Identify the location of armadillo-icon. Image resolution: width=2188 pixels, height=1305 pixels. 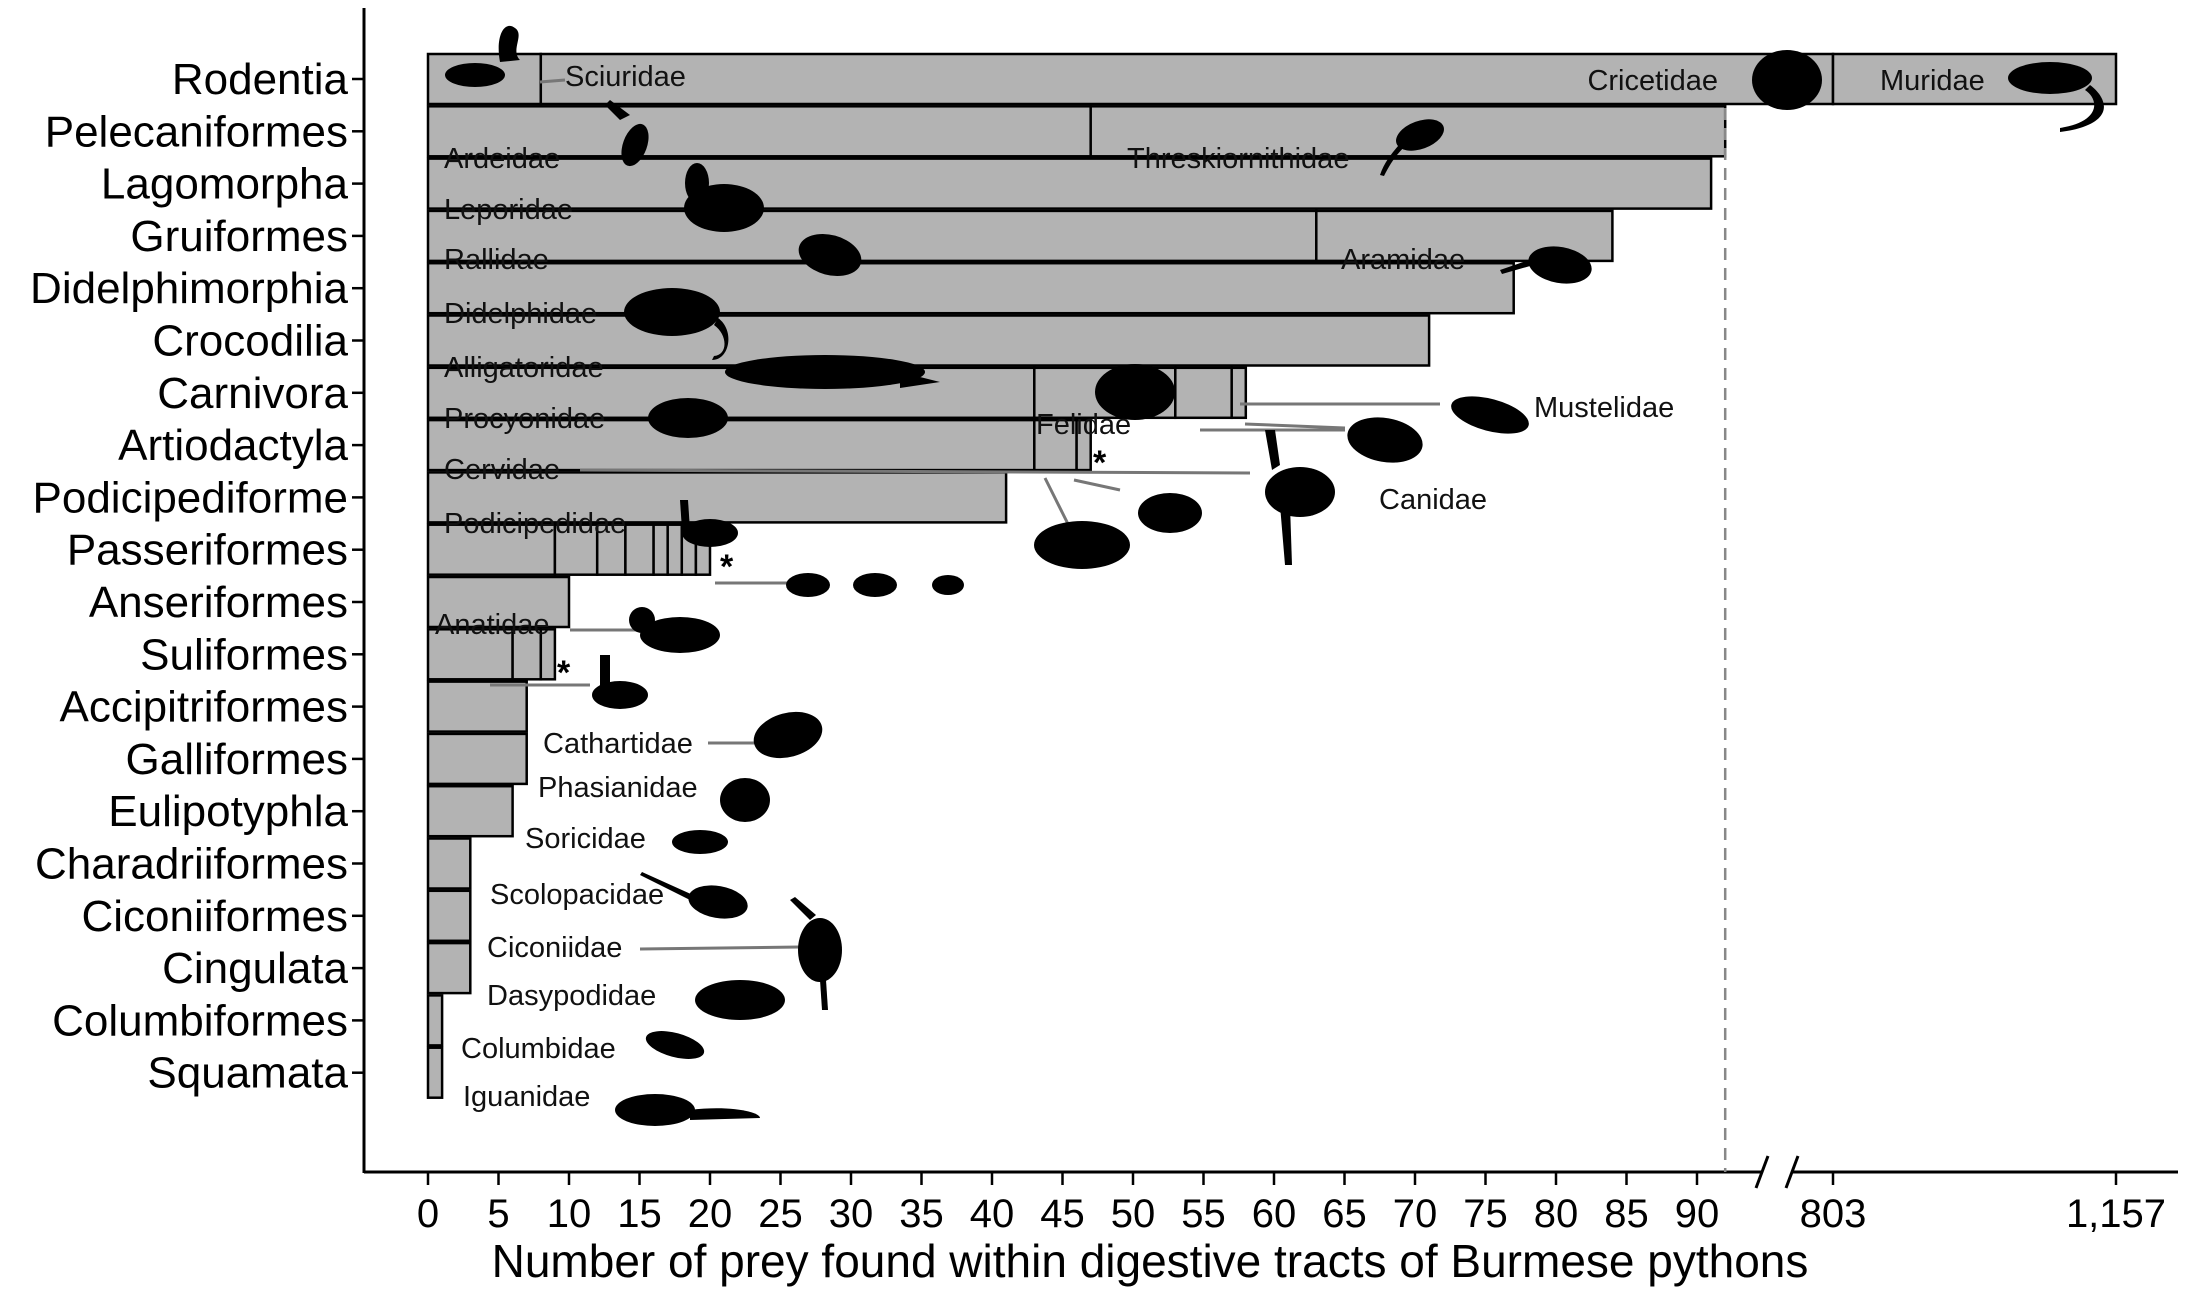
(740, 1000).